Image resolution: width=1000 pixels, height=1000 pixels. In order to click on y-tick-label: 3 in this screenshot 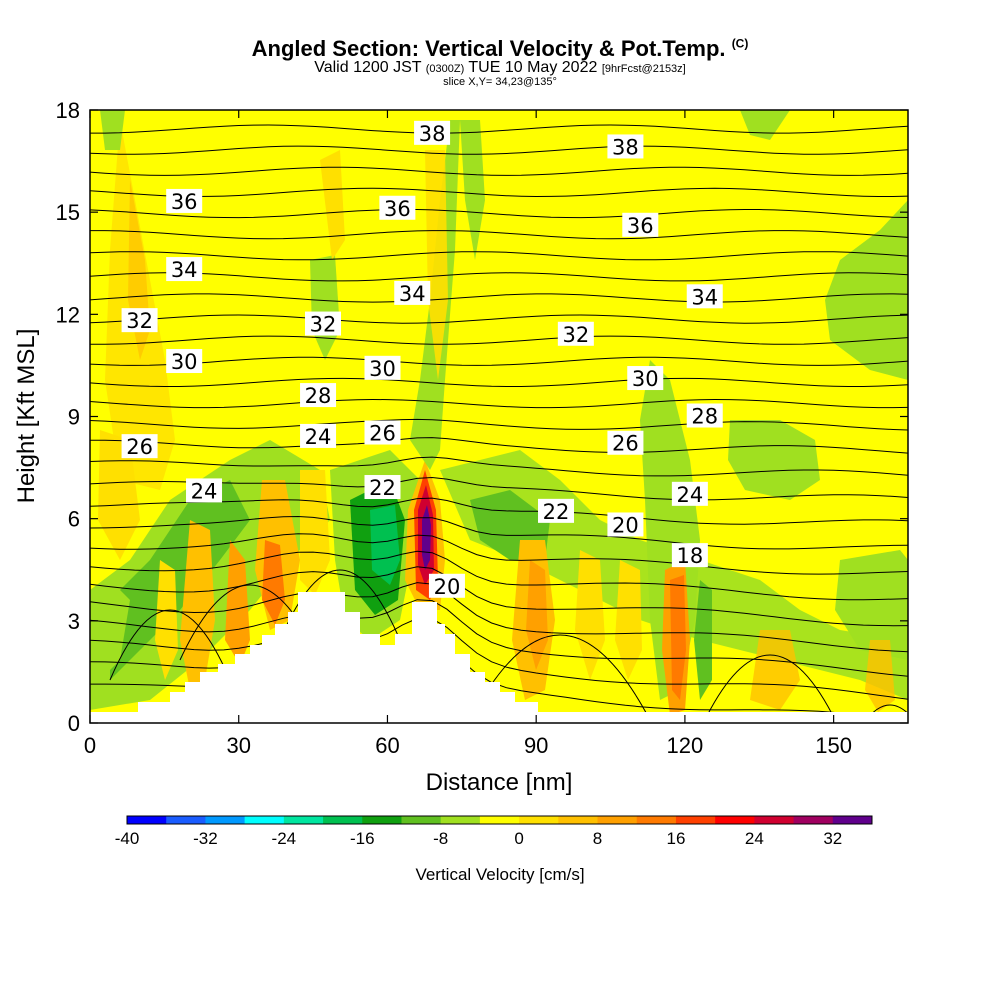, I will do `click(74, 621)`.